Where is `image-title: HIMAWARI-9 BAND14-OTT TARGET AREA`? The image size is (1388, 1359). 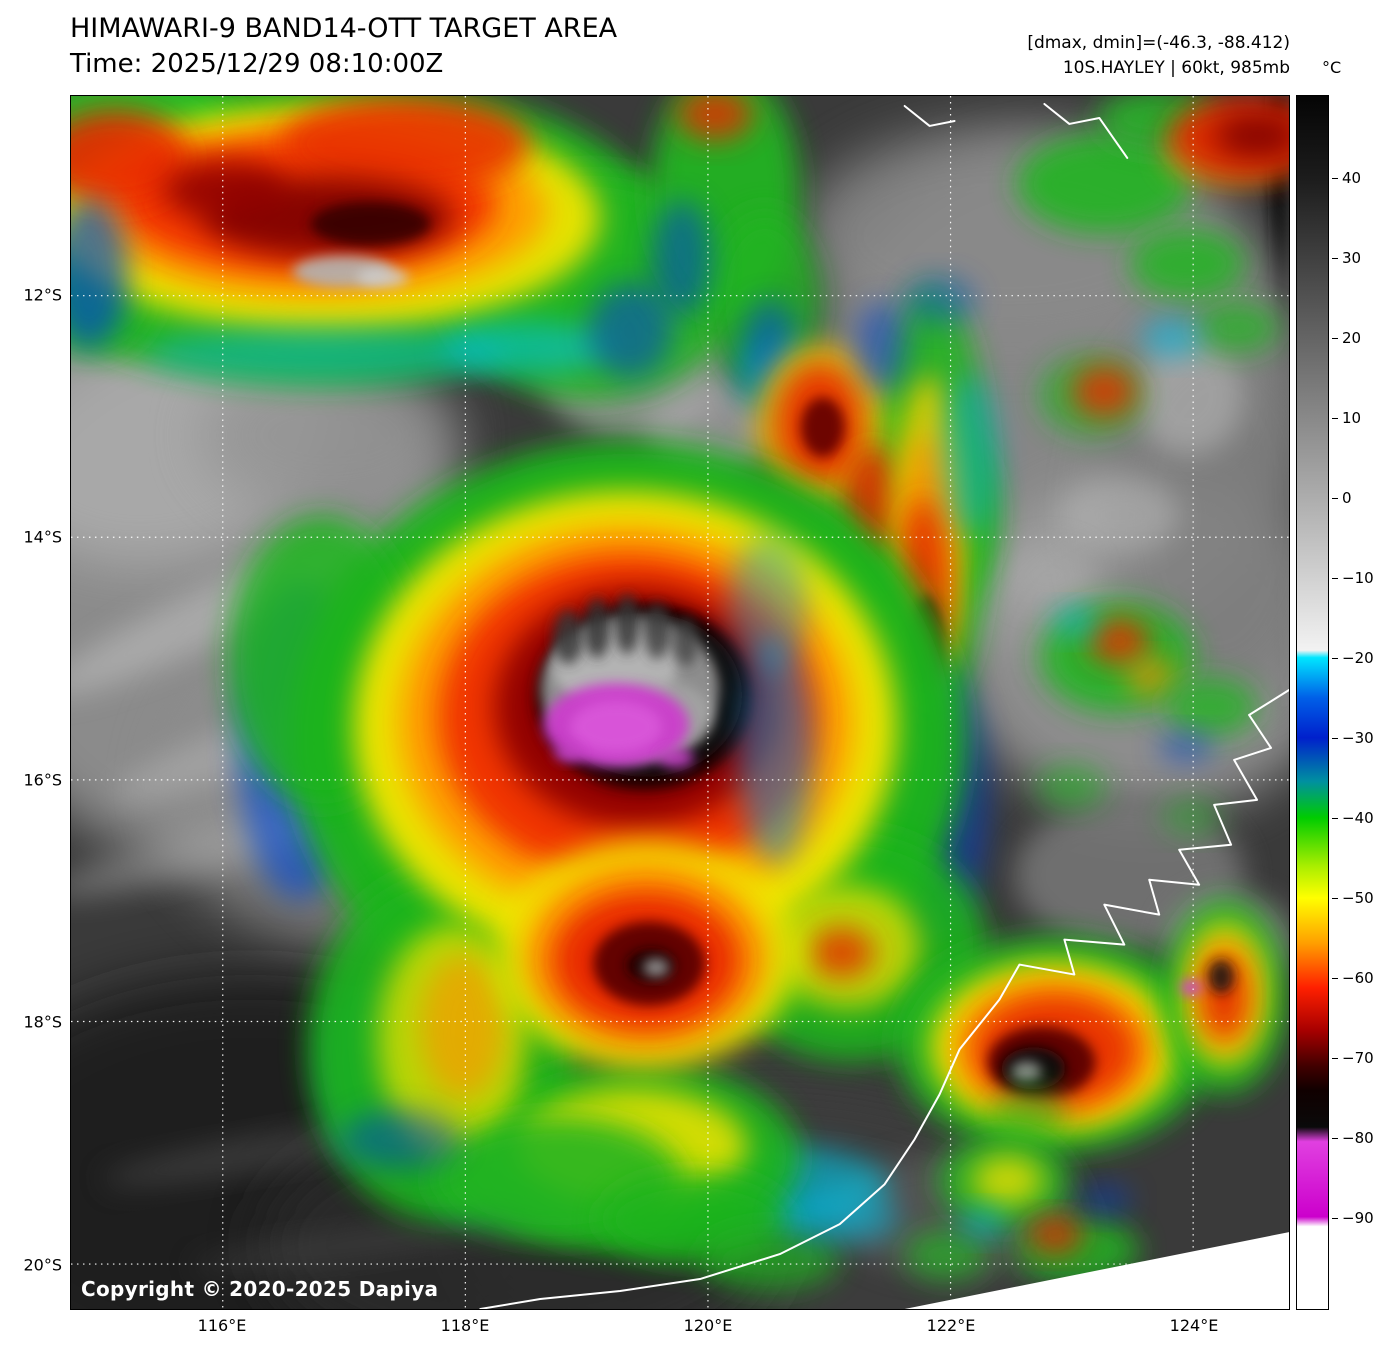 image-title: HIMAWARI-9 BAND14-OTT TARGET AREA is located at coordinates (344, 28).